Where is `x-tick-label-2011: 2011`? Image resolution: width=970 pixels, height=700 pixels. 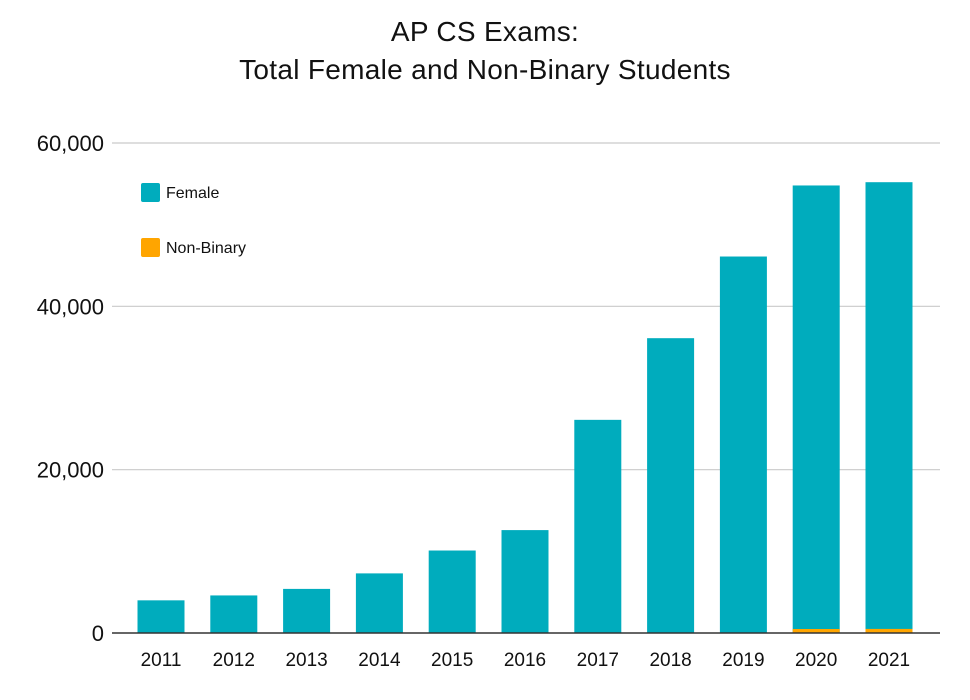 x-tick-label-2011: 2011 is located at coordinates (161, 660).